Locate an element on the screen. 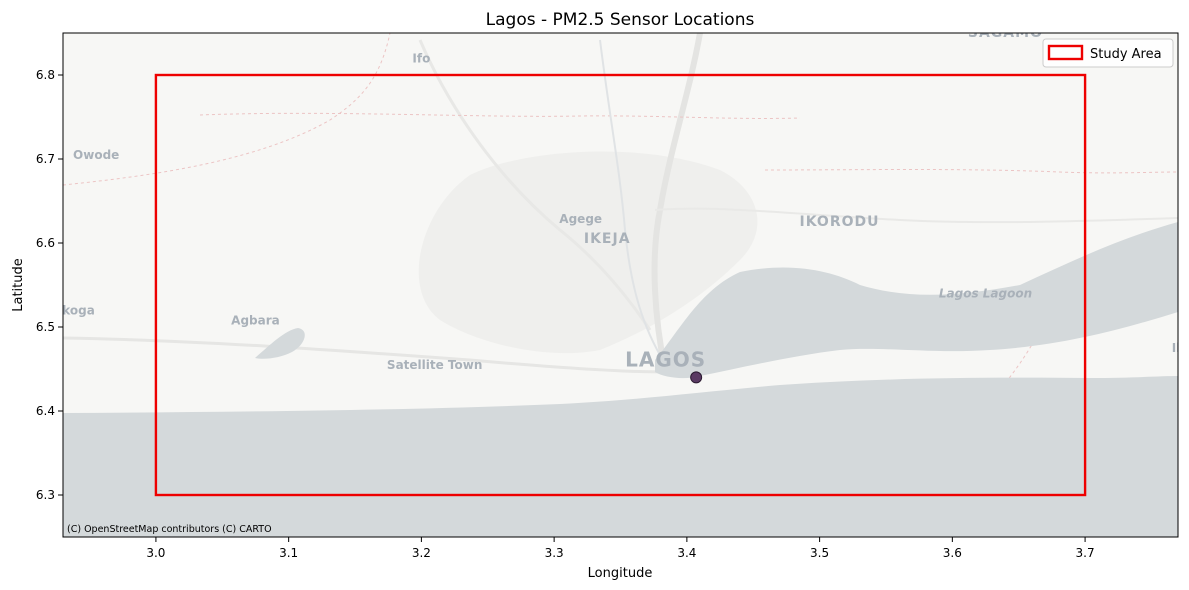  y-tick-label: 6.4 is located at coordinates (45, 411).